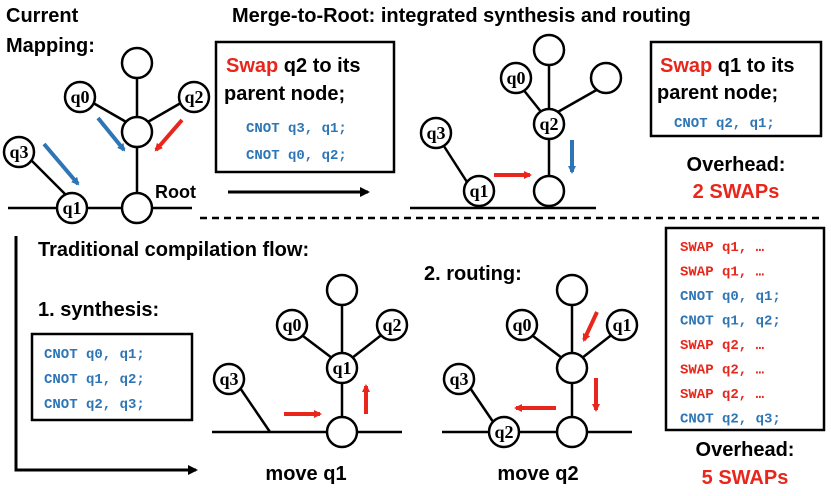 The width and height of the screenshot is (831, 496). What do you see at coordinates (532, 100) in the screenshot?
I see `merge-edge-q0` at bounding box center [532, 100].